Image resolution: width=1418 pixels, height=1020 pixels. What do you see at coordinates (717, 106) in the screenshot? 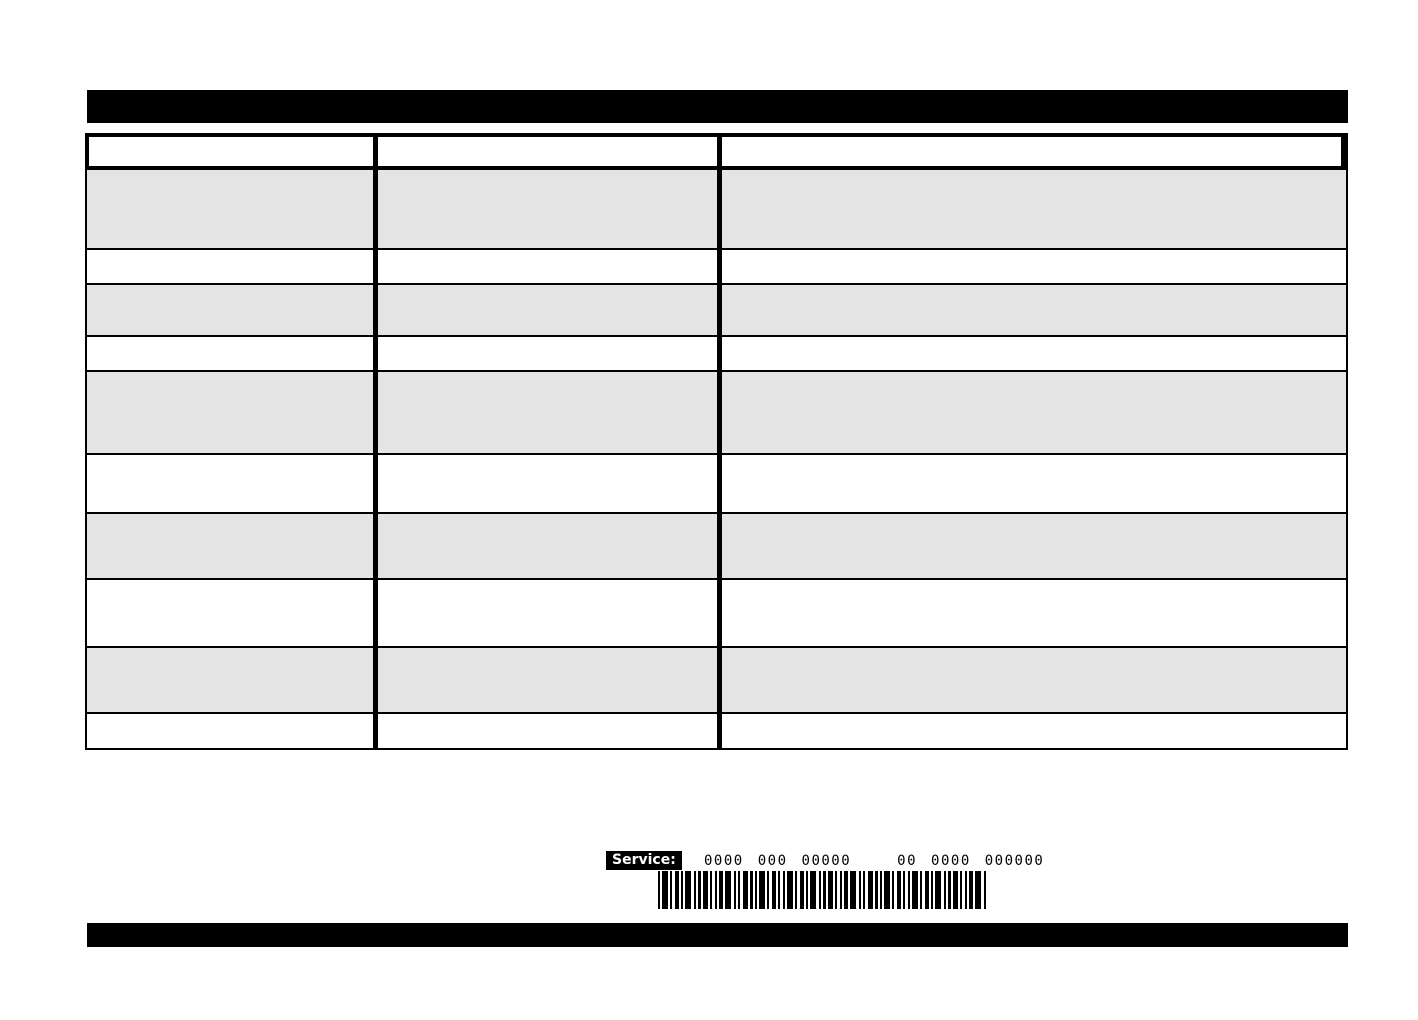
I see `title-bar` at bounding box center [717, 106].